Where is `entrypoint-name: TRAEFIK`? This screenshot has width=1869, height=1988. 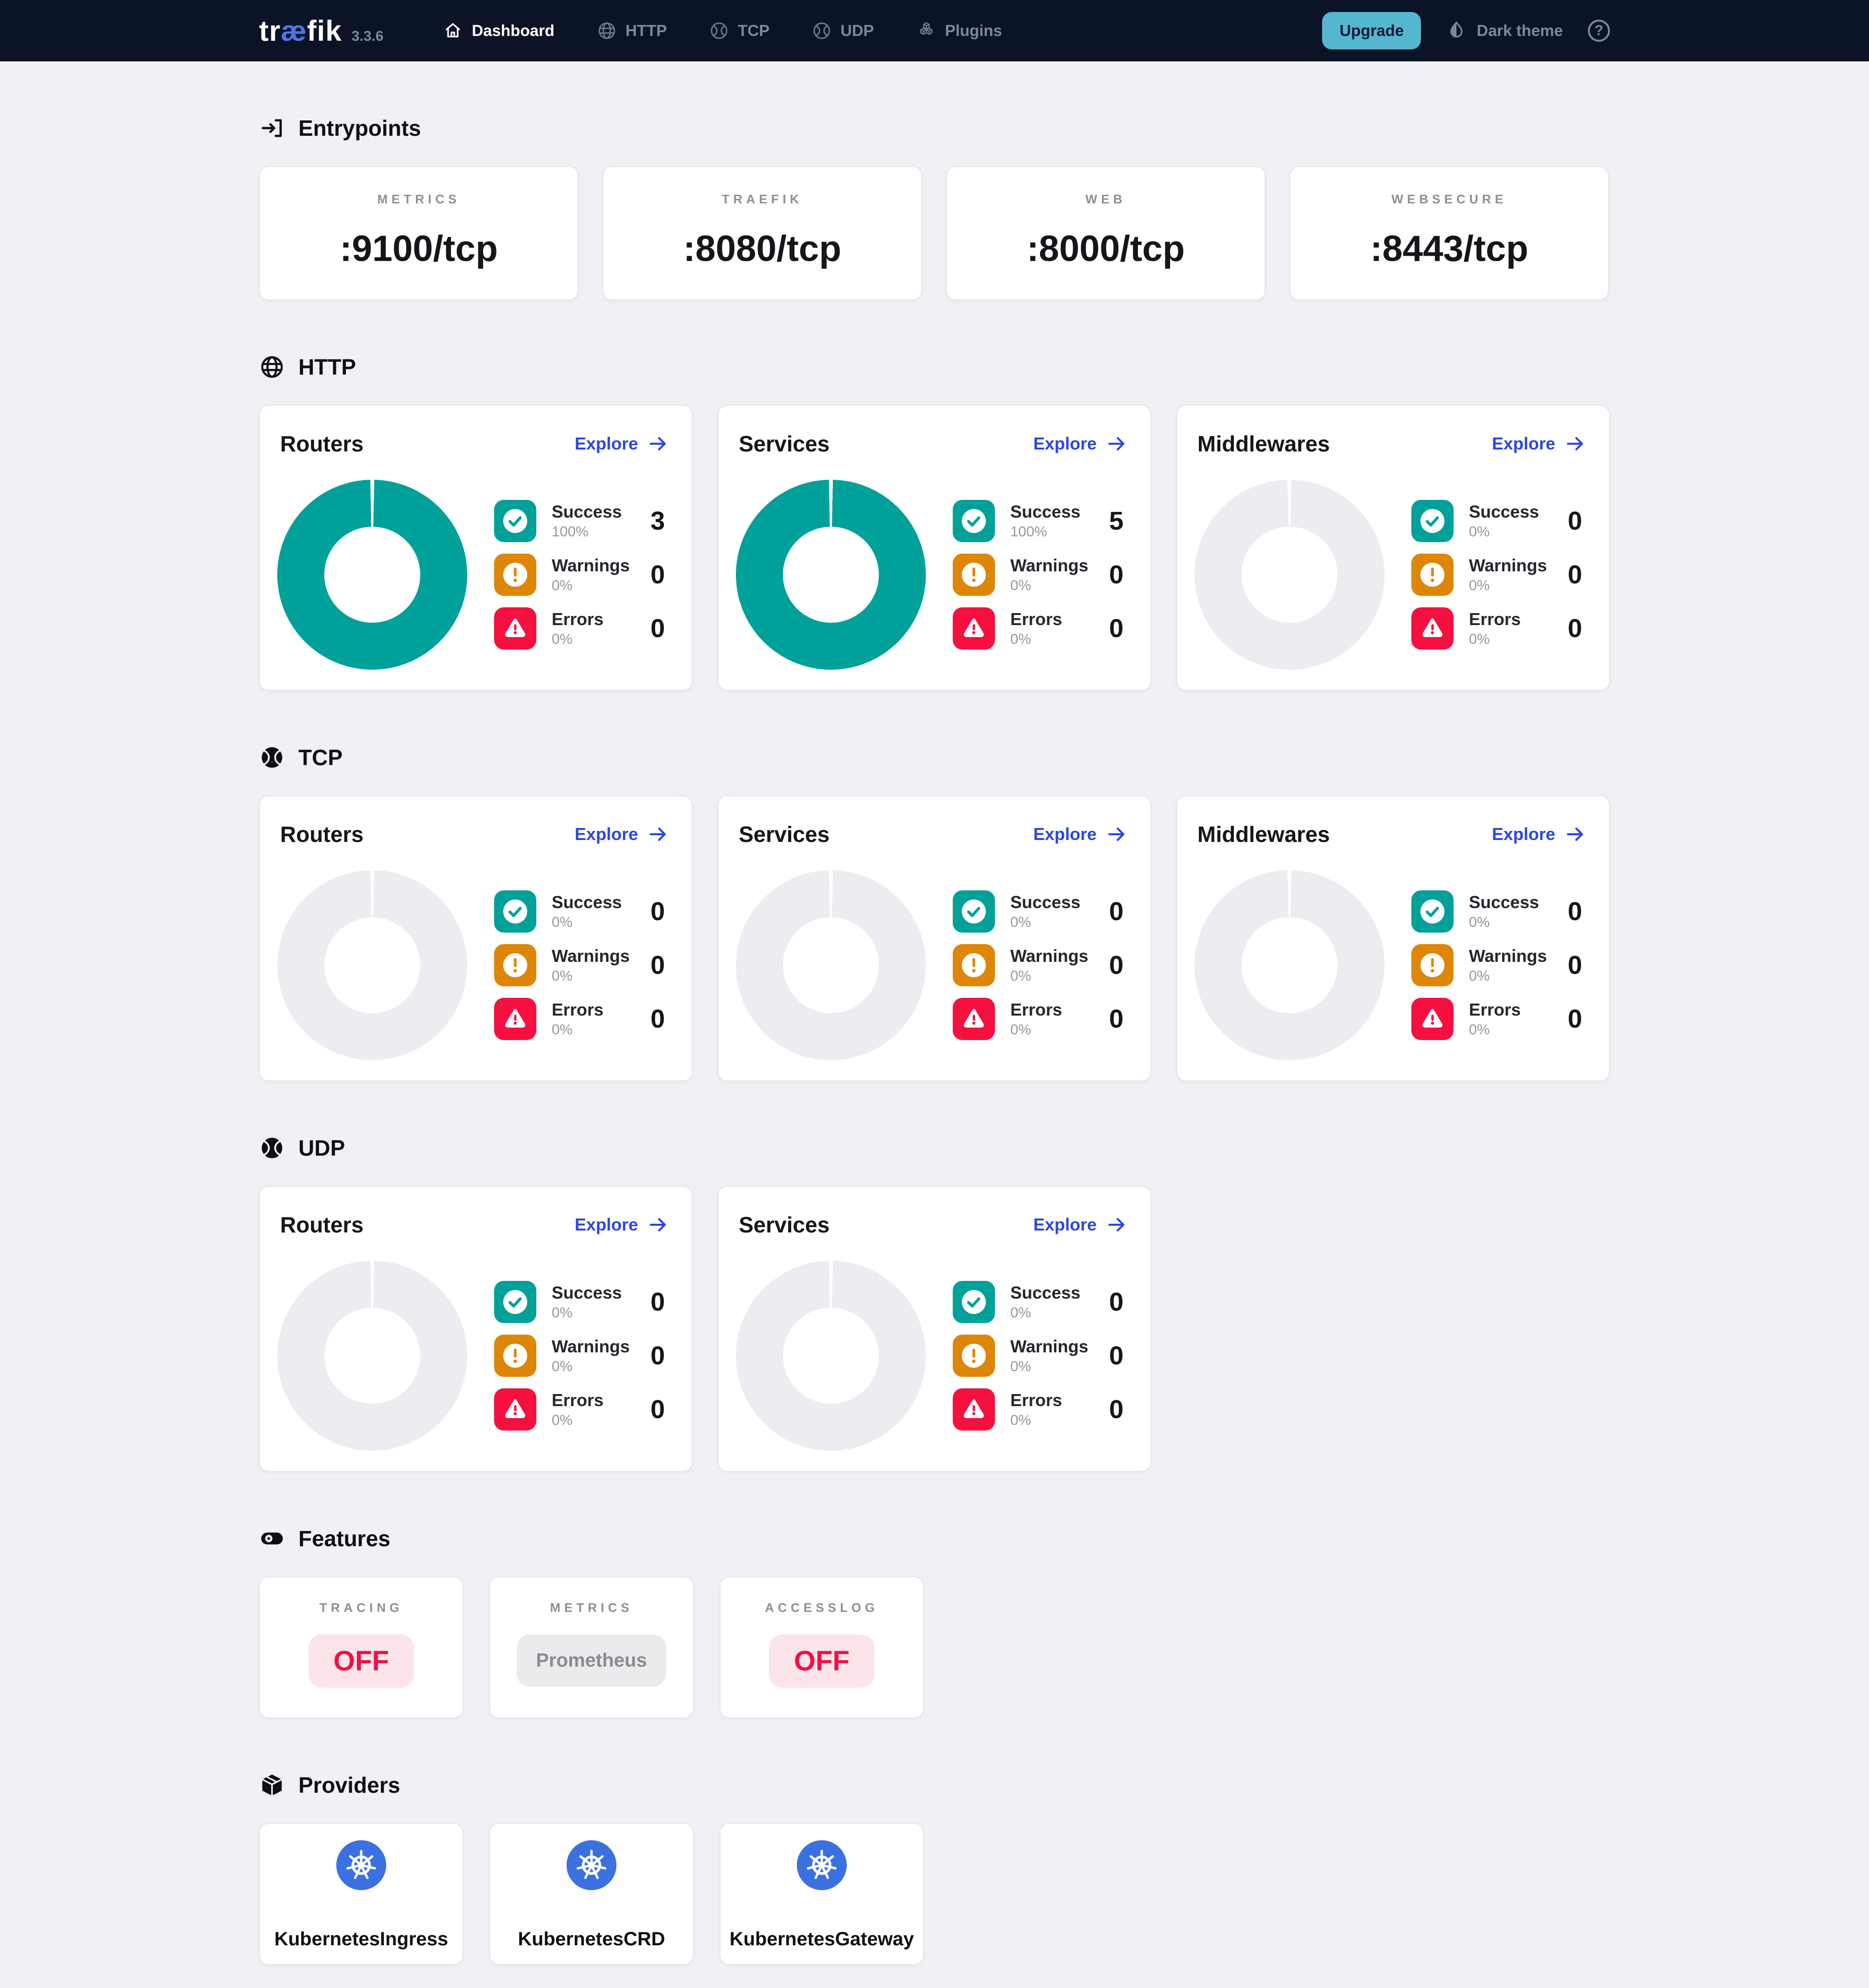
entrypoint-name: TRAEFIK is located at coordinates (762, 199).